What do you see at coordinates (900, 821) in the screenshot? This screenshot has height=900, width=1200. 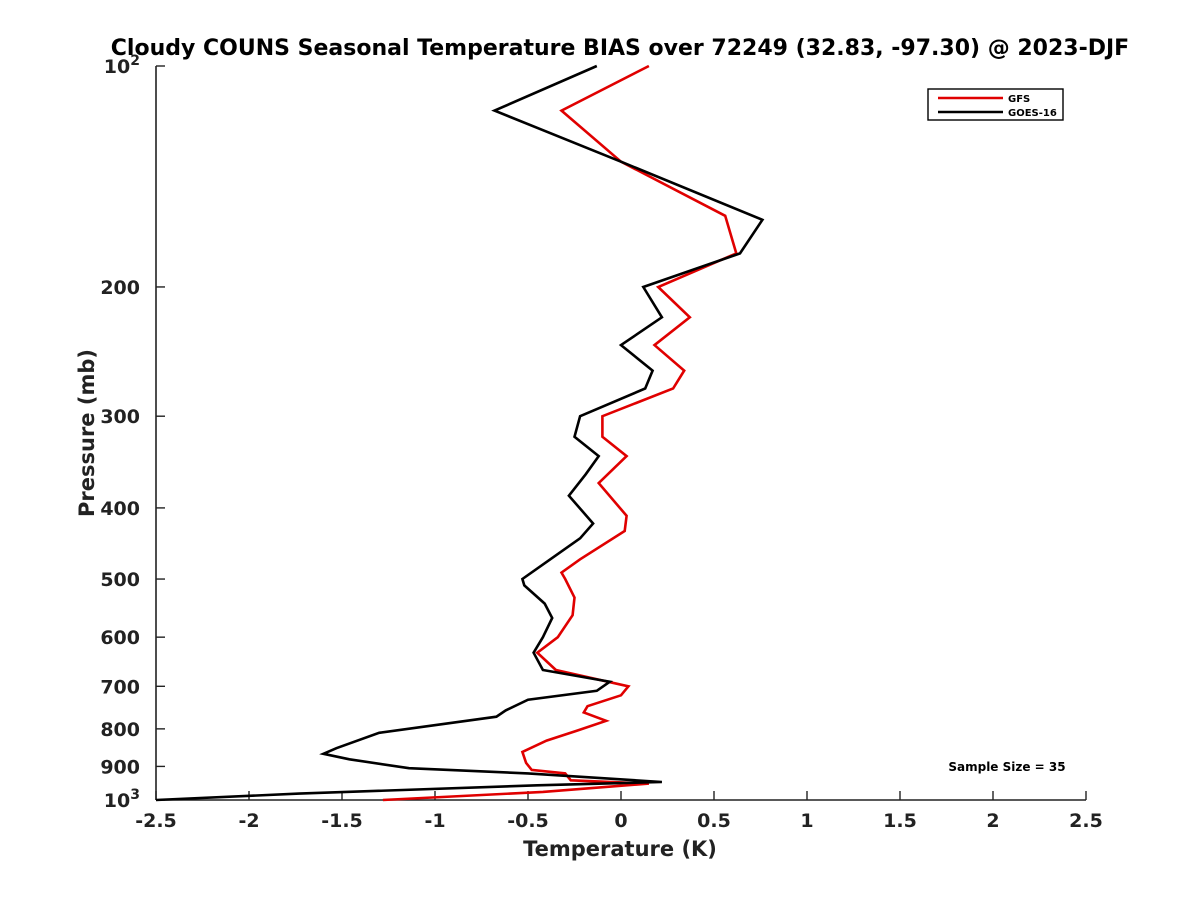 I see `x-tick-label: 1.5` at bounding box center [900, 821].